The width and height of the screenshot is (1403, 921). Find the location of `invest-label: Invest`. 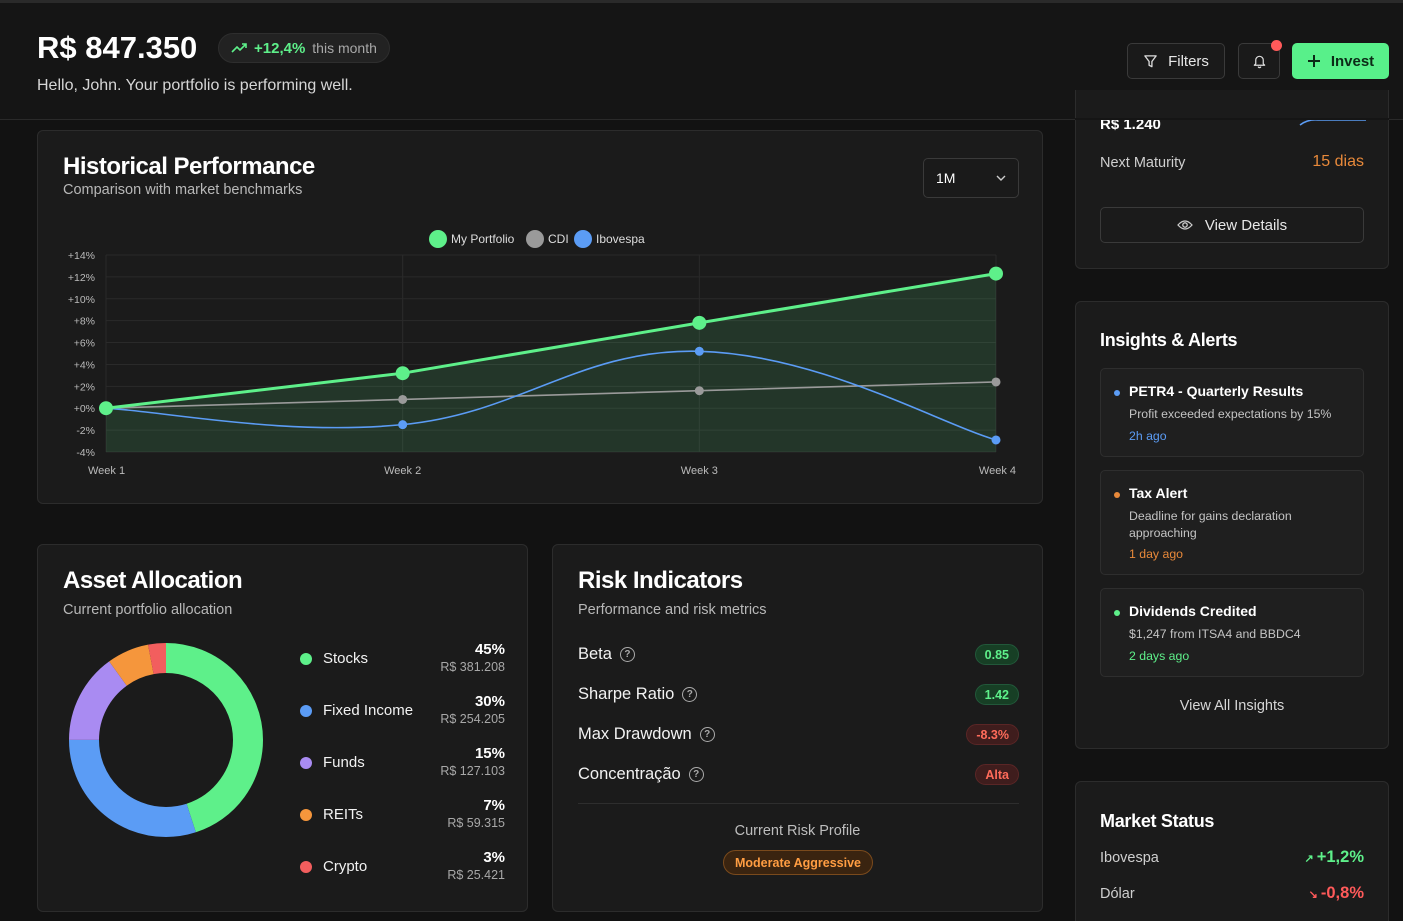

invest-label: Invest is located at coordinates (1352, 61).